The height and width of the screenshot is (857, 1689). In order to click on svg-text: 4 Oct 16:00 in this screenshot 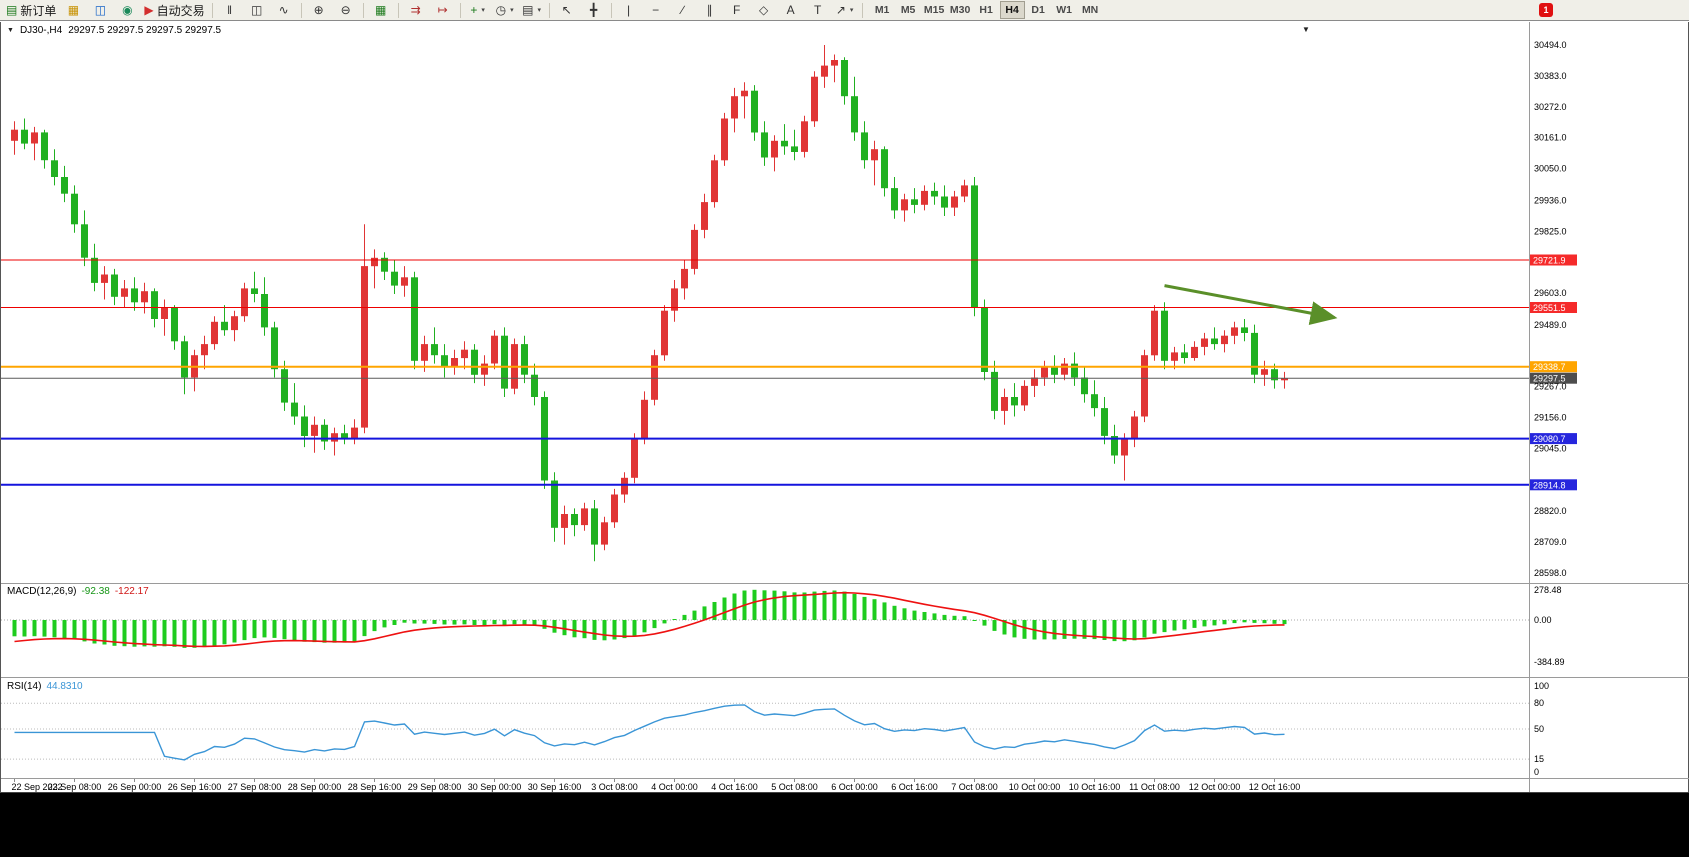, I will do `click(734, 787)`.